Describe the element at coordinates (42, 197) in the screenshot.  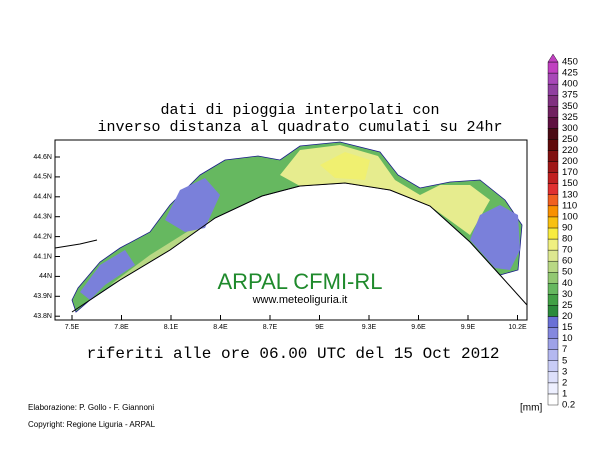
I see `lat-label: 44.4N` at that location.